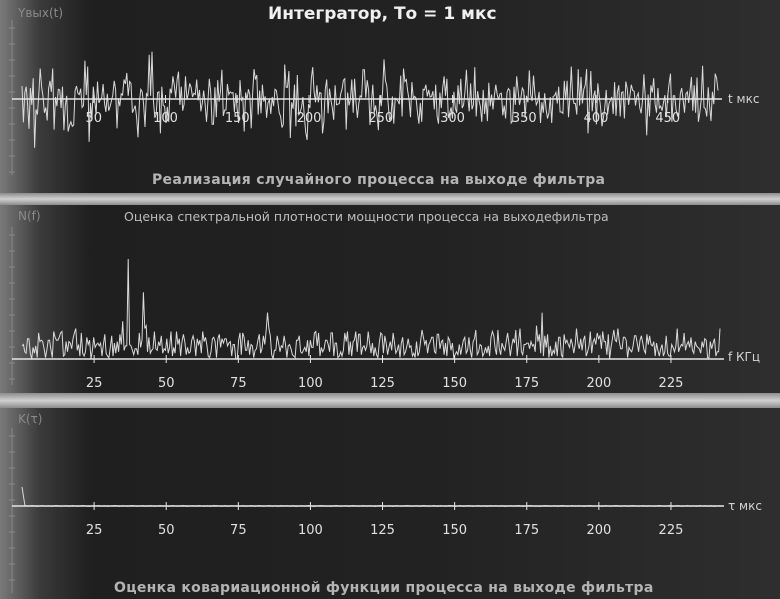 The width and height of the screenshot is (780, 599). I want to click on realization-x-tick-label: 50, so click(93, 118).